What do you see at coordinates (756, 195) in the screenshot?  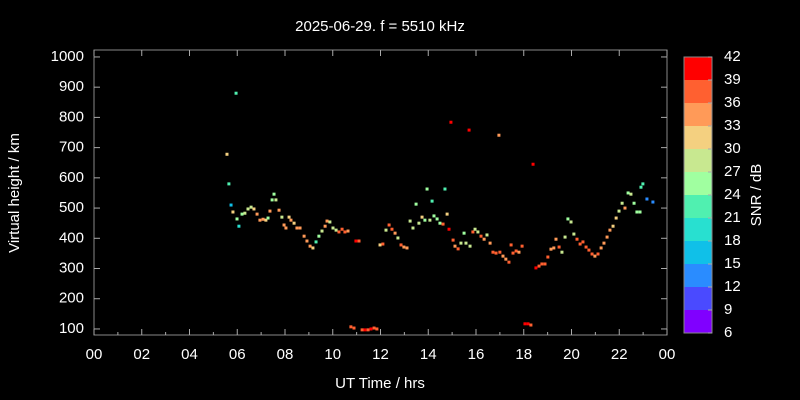 I see `colorbar-label: SNR / dB` at bounding box center [756, 195].